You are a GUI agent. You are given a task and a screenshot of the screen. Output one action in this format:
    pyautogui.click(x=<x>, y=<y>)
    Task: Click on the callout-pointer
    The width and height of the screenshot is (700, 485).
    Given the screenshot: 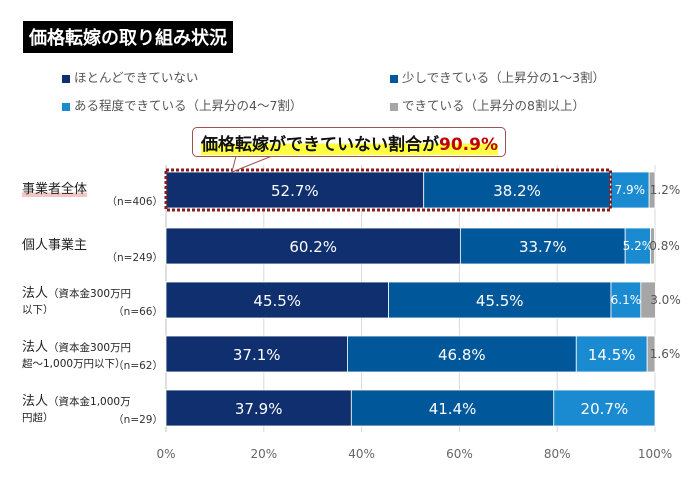 What is the action you would take?
    pyautogui.click(x=252, y=164)
    